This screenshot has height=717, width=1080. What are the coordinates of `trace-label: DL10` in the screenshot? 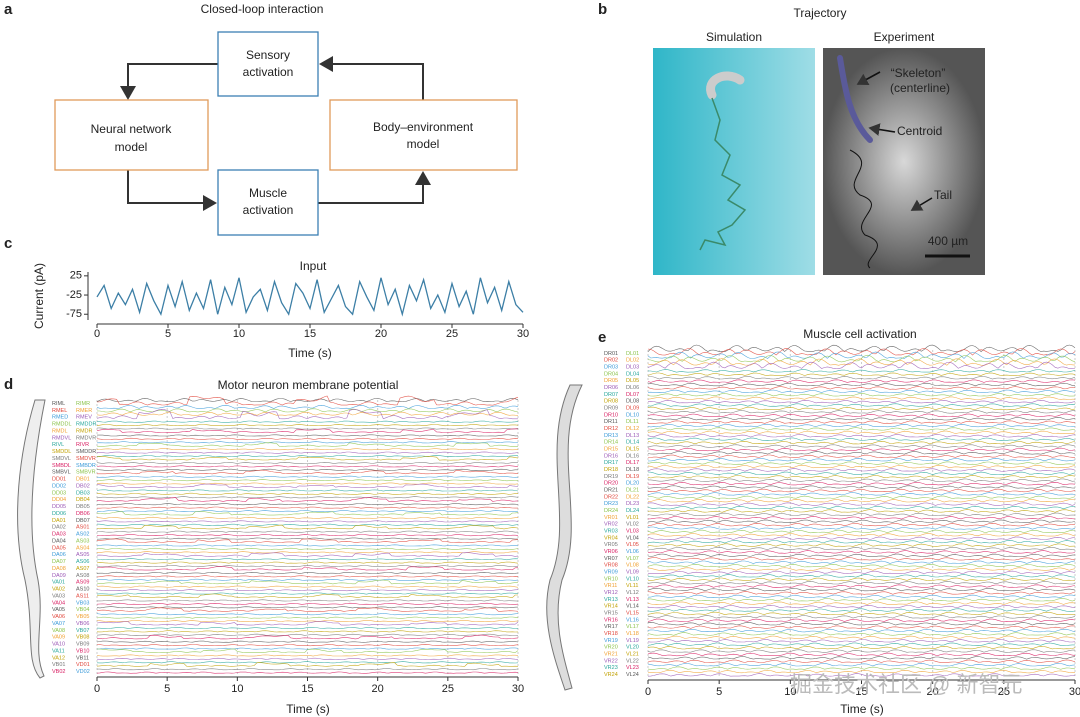 It's located at (632, 415).